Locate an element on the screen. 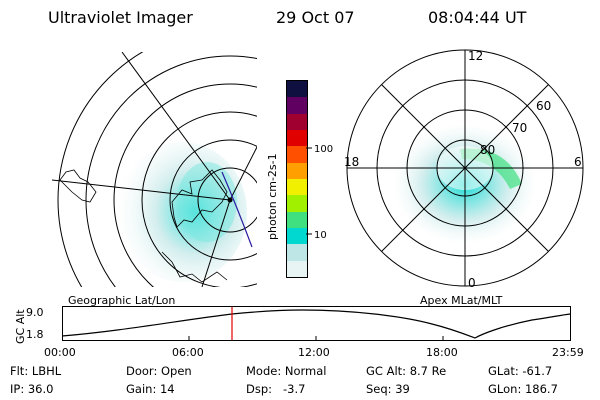 This screenshot has width=600, height=400. instrument-title: Ultraviolet Imager is located at coordinates (120, 17).